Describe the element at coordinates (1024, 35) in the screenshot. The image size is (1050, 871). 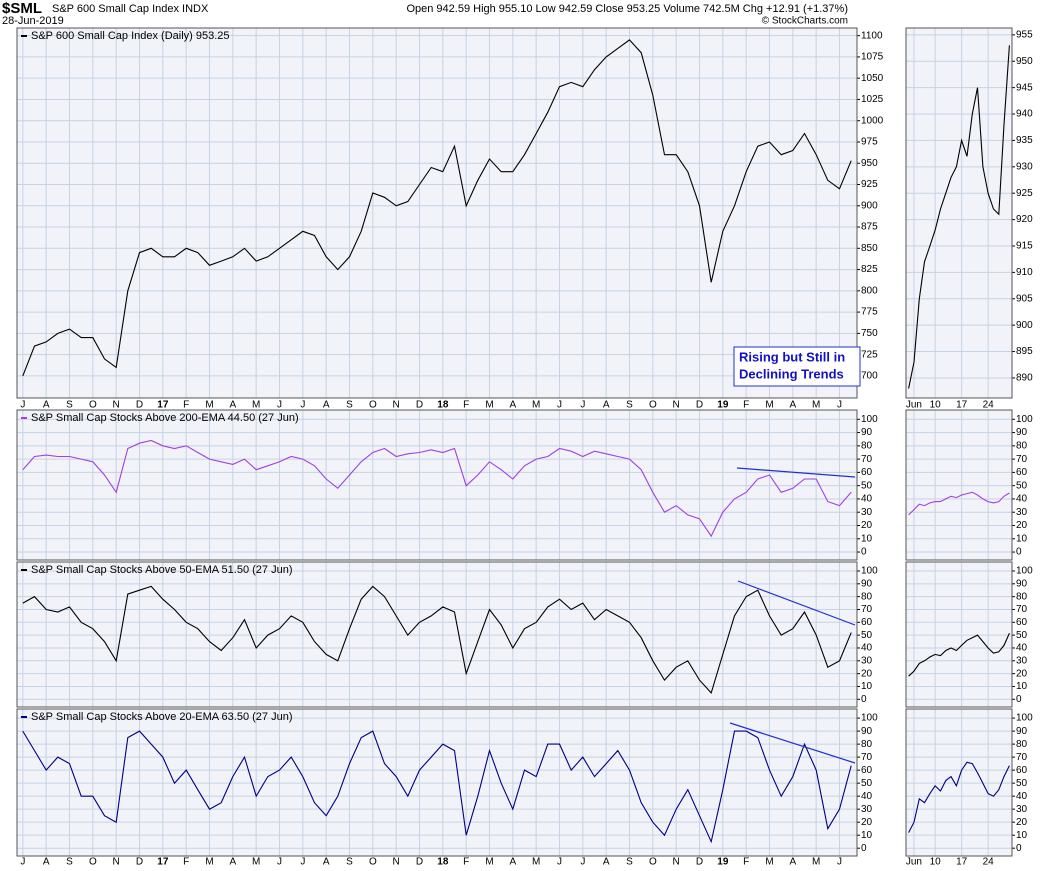
I see `y-tick-label: 955` at that location.